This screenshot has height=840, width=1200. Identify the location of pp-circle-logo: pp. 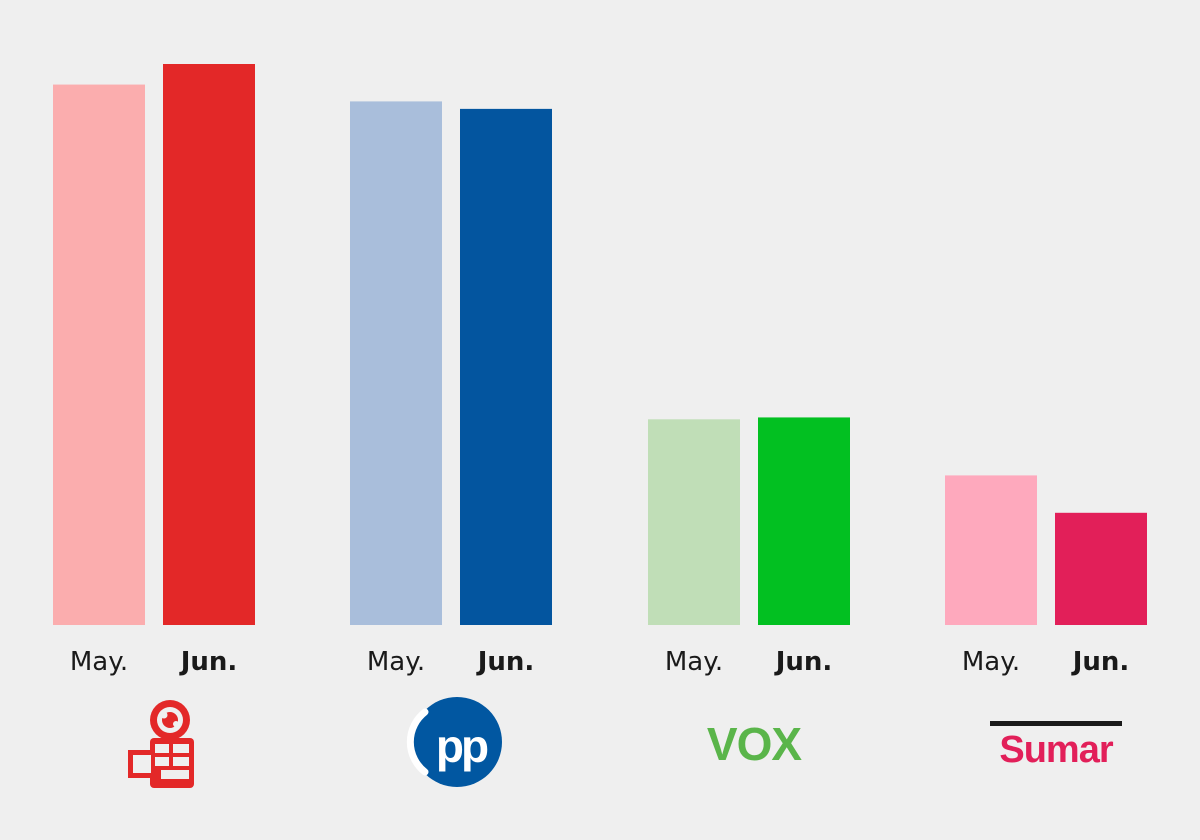
(454, 742).